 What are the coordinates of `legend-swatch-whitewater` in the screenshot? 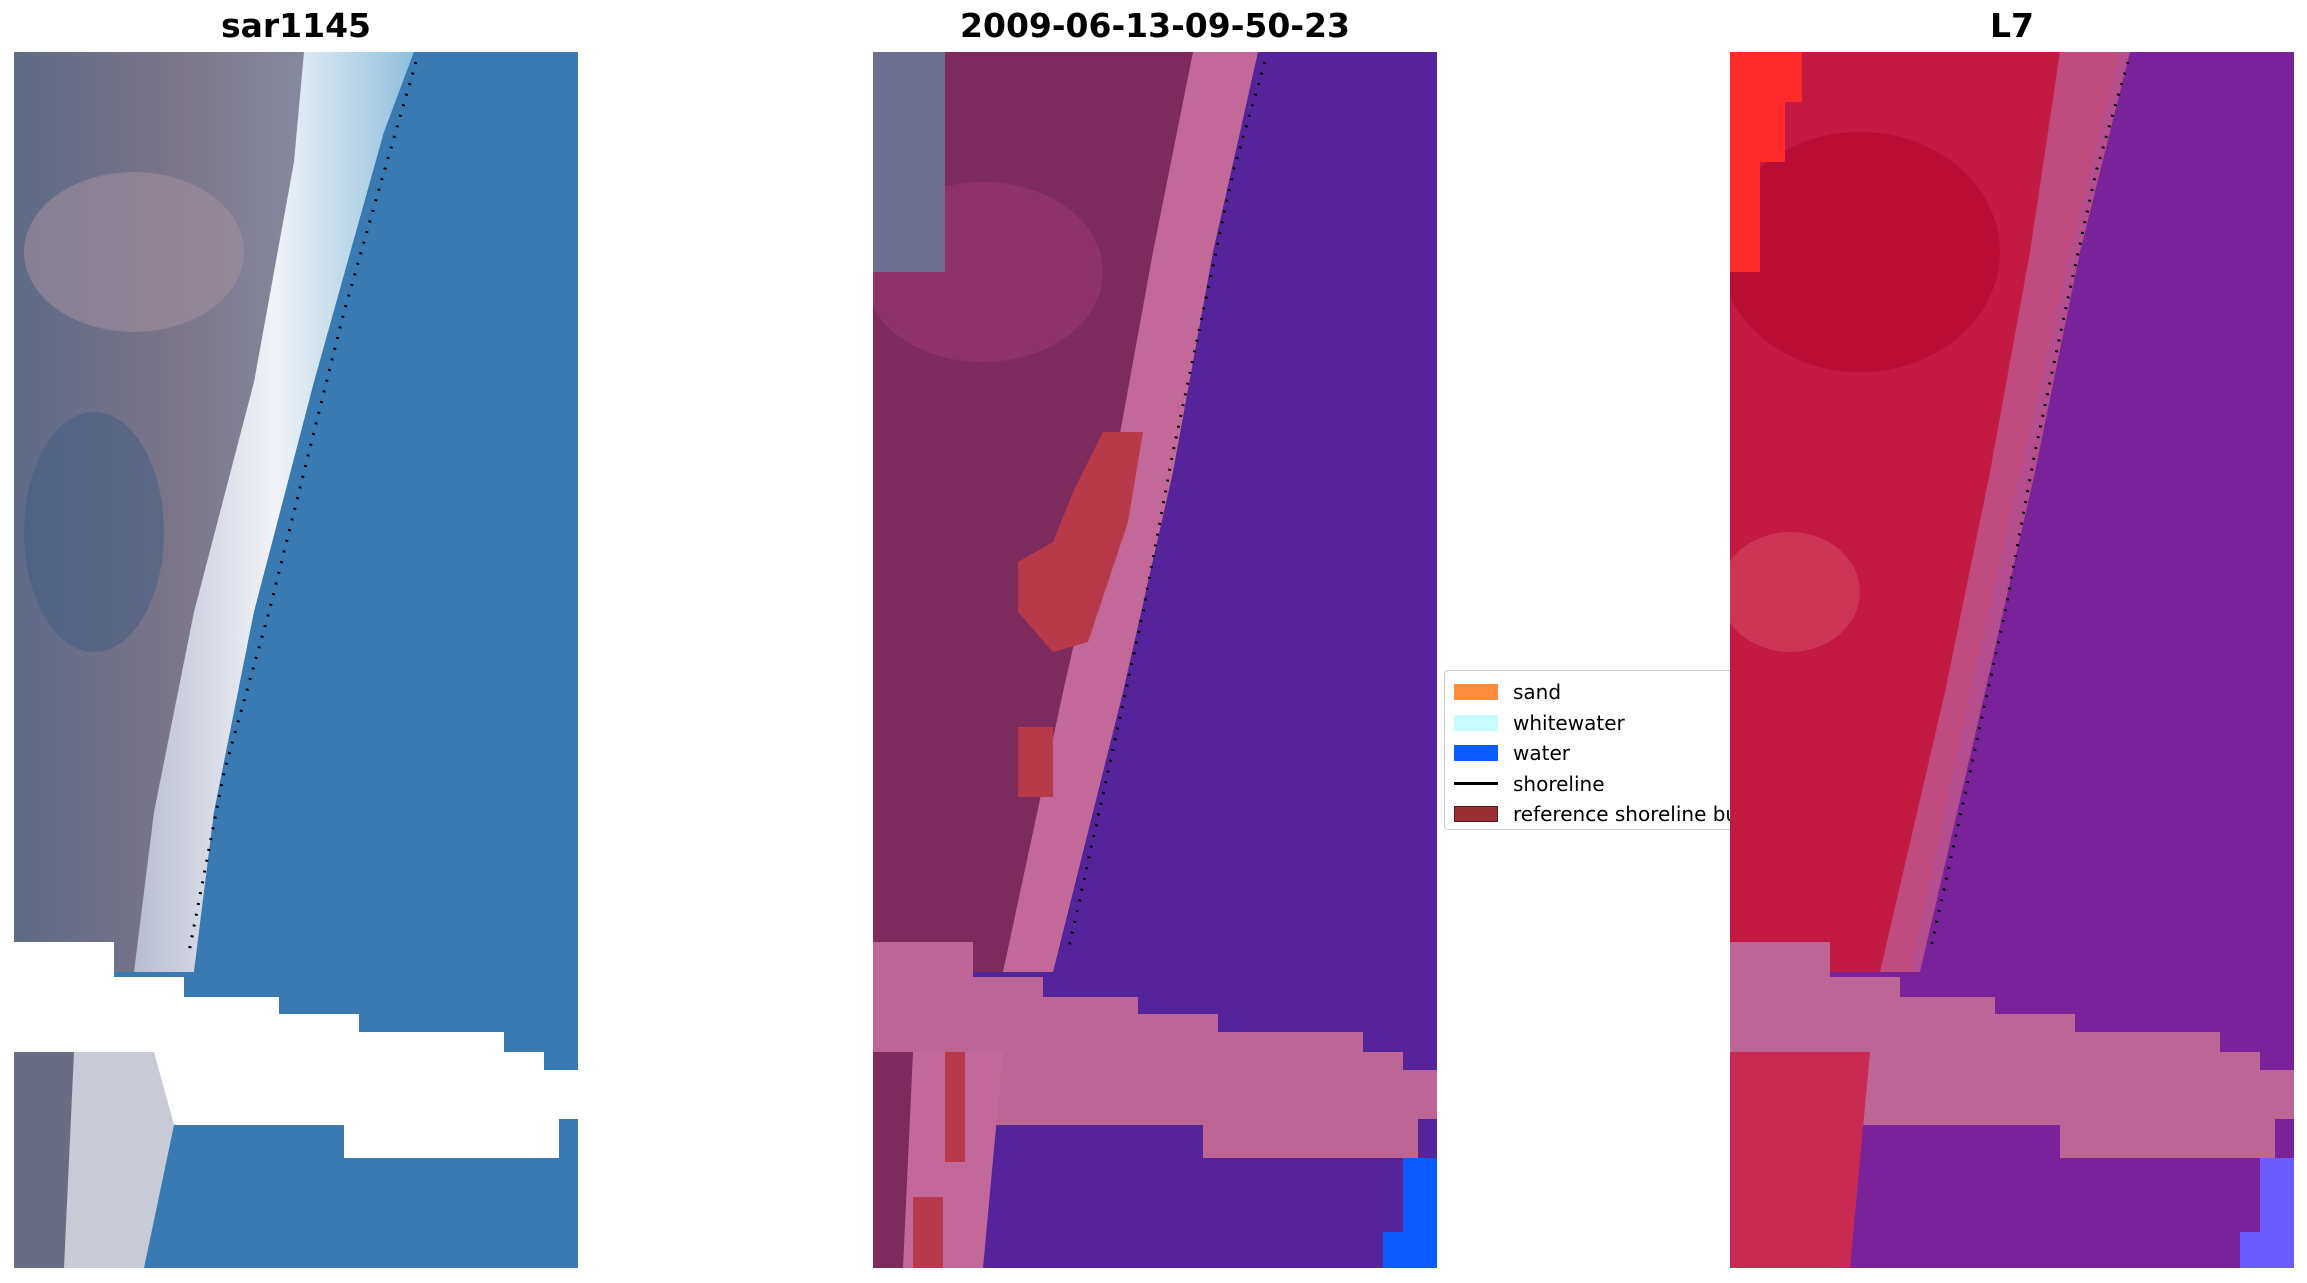 It's located at (1476, 722).